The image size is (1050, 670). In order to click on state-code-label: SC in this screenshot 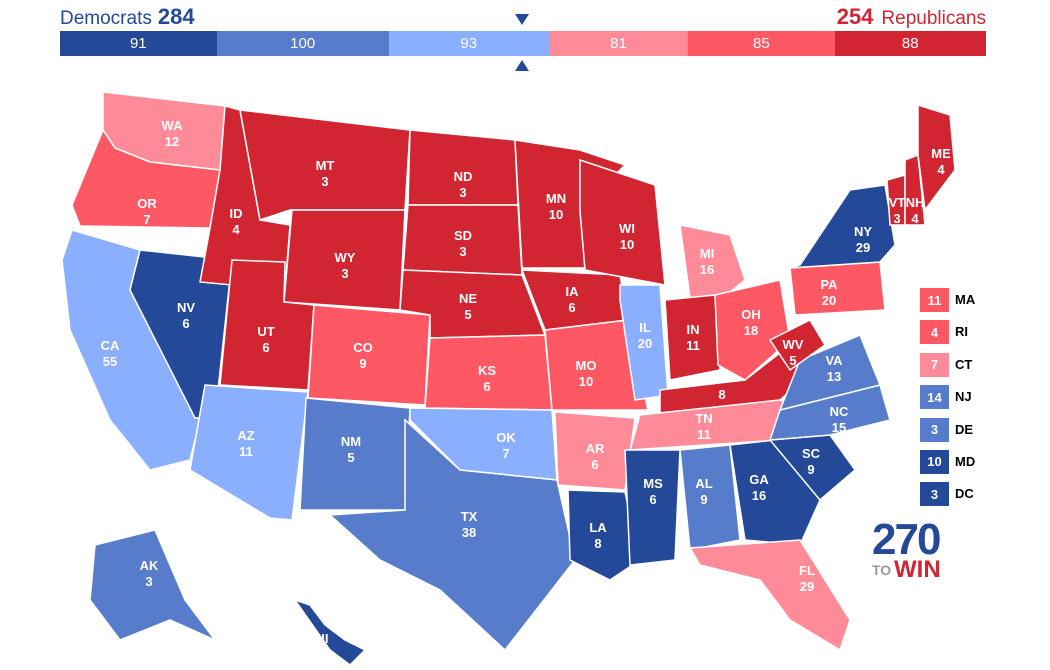, I will do `click(811, 453)`.